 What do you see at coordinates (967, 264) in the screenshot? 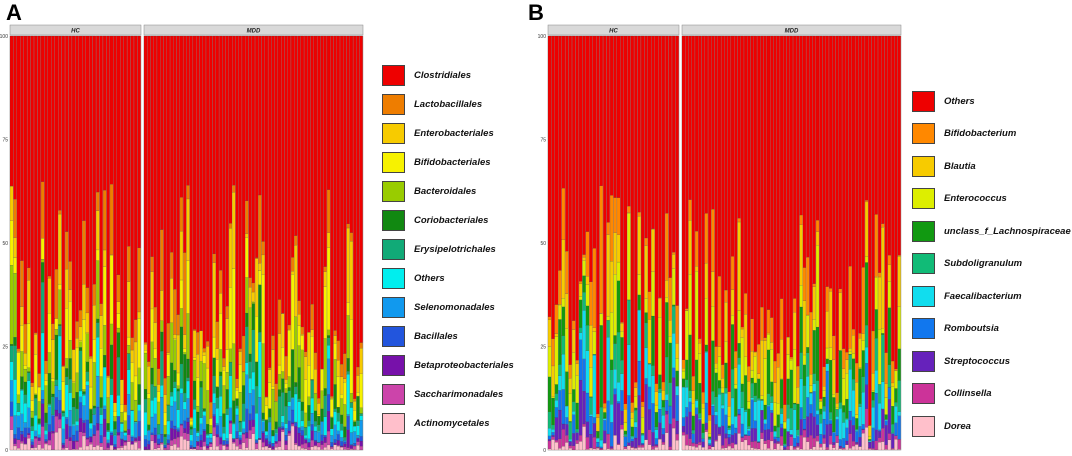
I see `legend-item: Subdoligranulum` at bounding box center [967, 264].